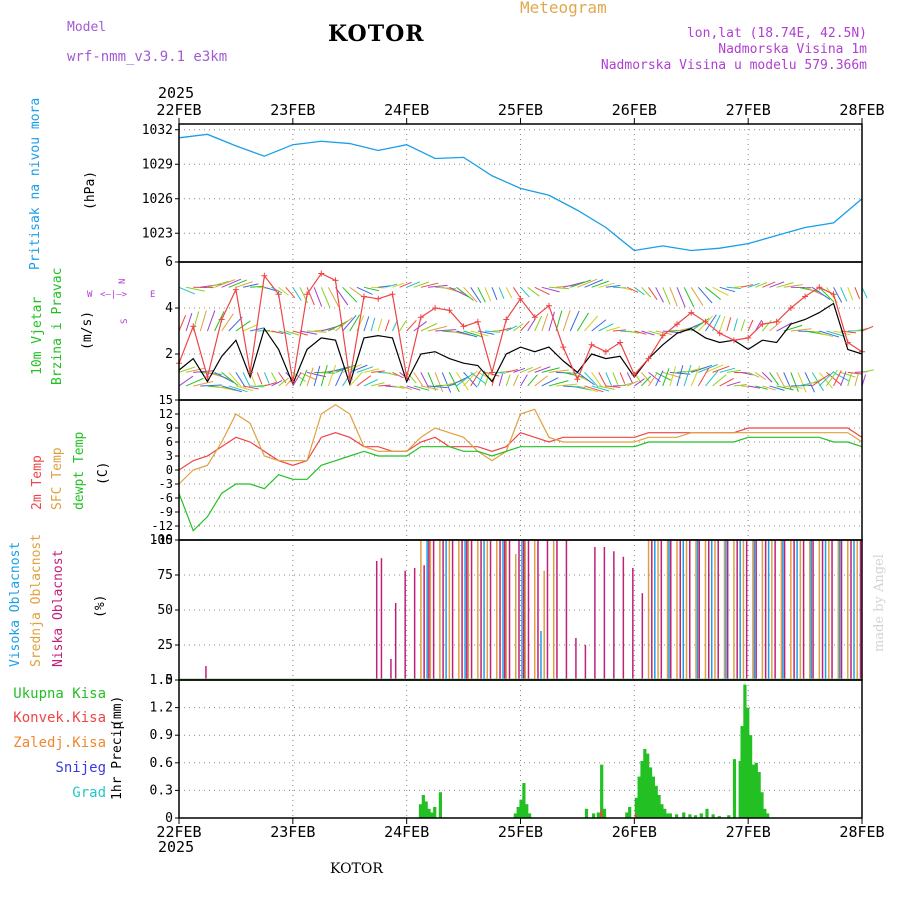  I want to click on temp-dewpt-line, so click(520, 484).